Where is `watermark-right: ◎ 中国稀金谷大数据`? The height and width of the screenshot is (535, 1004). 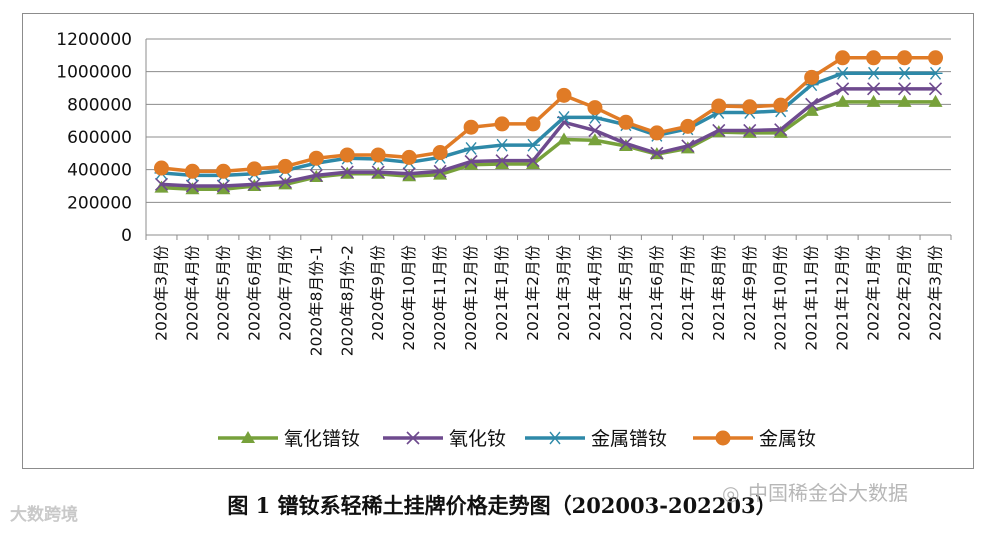
watermark-right: ◎ 中国稀金谷大数据 is located at coordinates (815, 491).